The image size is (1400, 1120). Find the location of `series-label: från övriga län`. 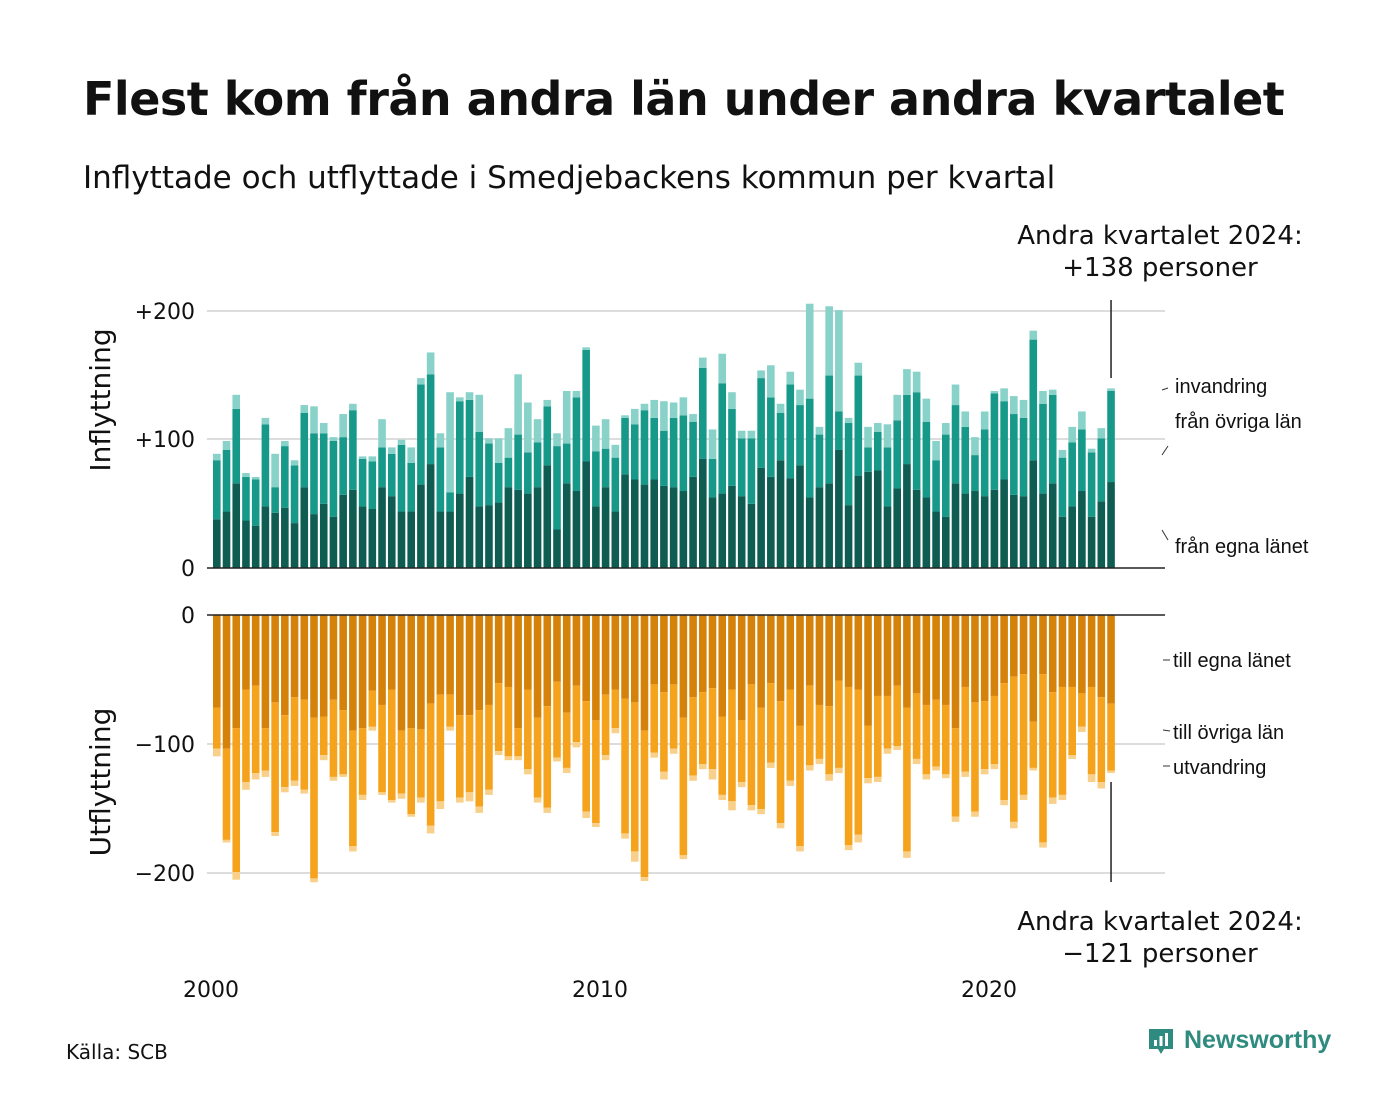

series-label: från övriga län is located at coordinates (1238, 422).